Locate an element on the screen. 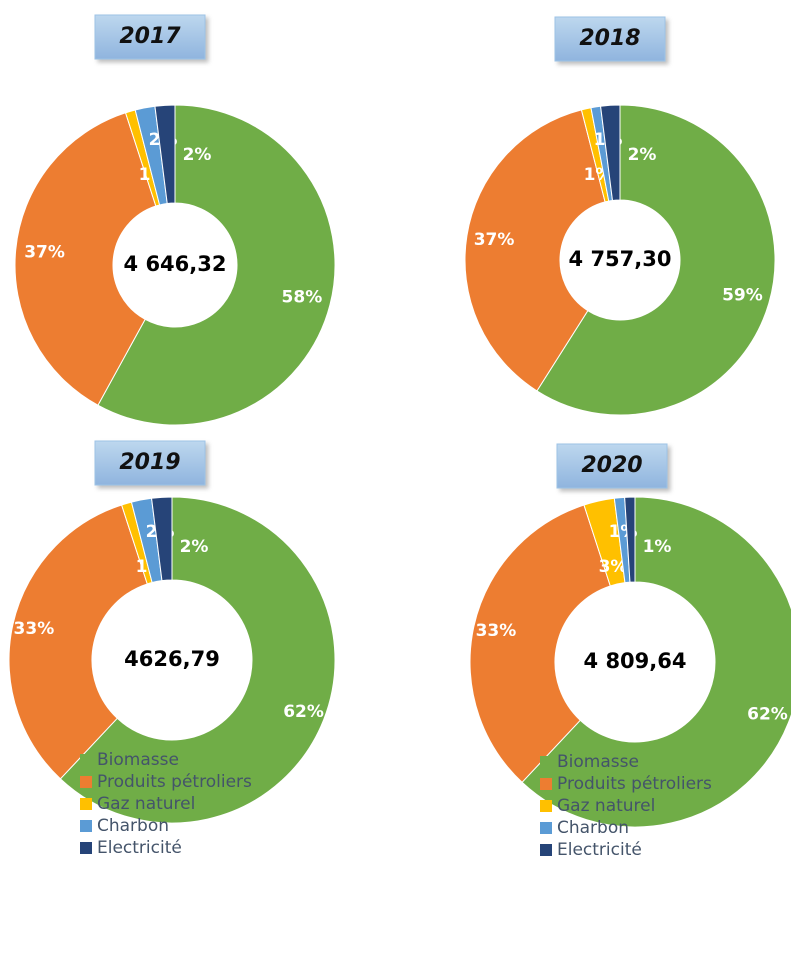  center-label: 4626,79 is located at coordinates (172, 659).